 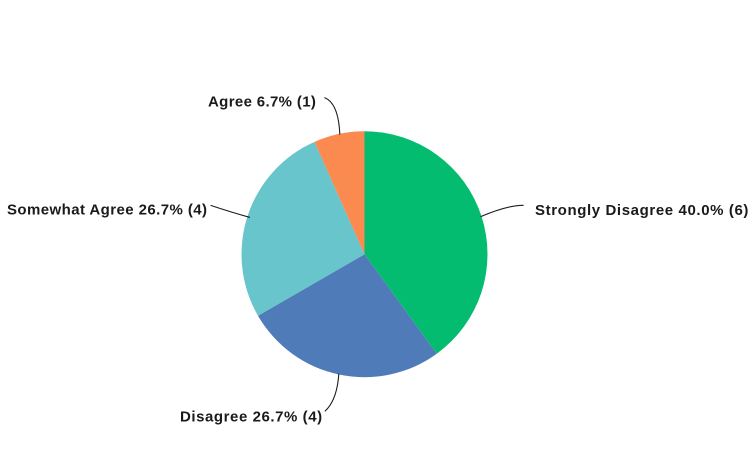 I want to click on svg-text: Strongly Disagree 40.0% (6), so click(x=642, y=210).